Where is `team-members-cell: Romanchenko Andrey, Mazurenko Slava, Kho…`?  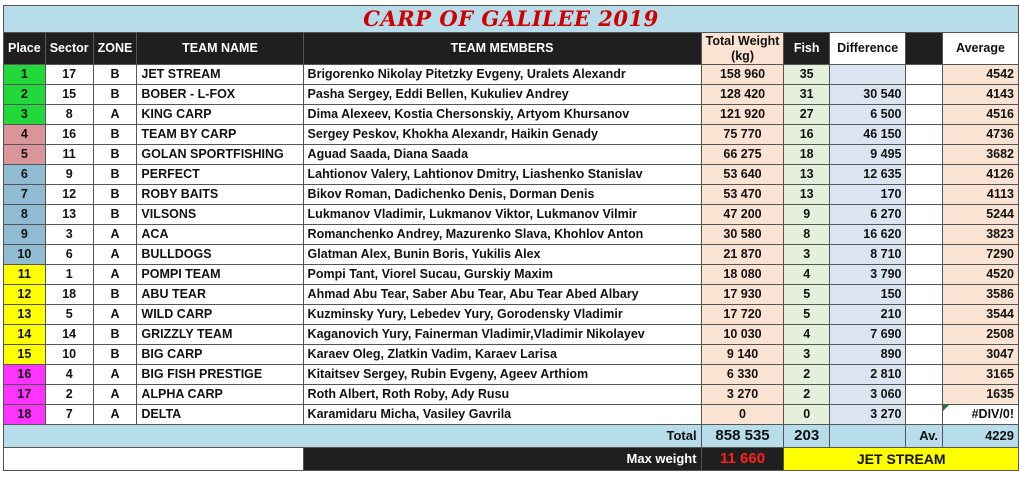
team-members-cell: Romanchenko Andrey, Mazurenko Slava, Kho… is located at coordinates (502, 234).